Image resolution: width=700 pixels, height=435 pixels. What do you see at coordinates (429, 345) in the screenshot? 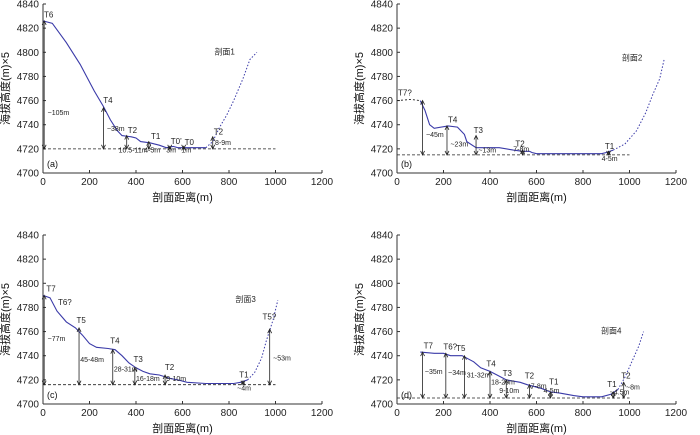
I see `terrace-label: T7` at bounding box center [429, 345].